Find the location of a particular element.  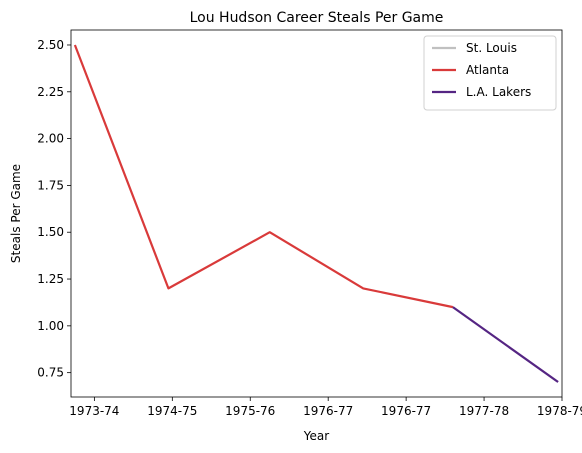

legend: St. Louis Atlanta L.A. Lakers is located at coordinates (490, 73).